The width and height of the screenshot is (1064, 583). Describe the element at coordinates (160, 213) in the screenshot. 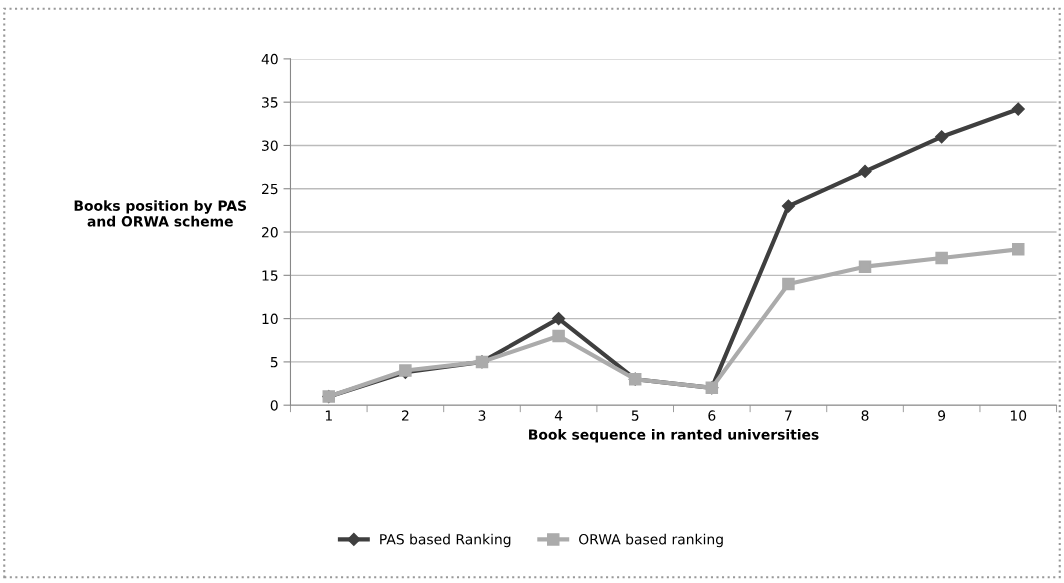

I see `y-axis-title: Books position by PAS and ORWA scheme` at that location.